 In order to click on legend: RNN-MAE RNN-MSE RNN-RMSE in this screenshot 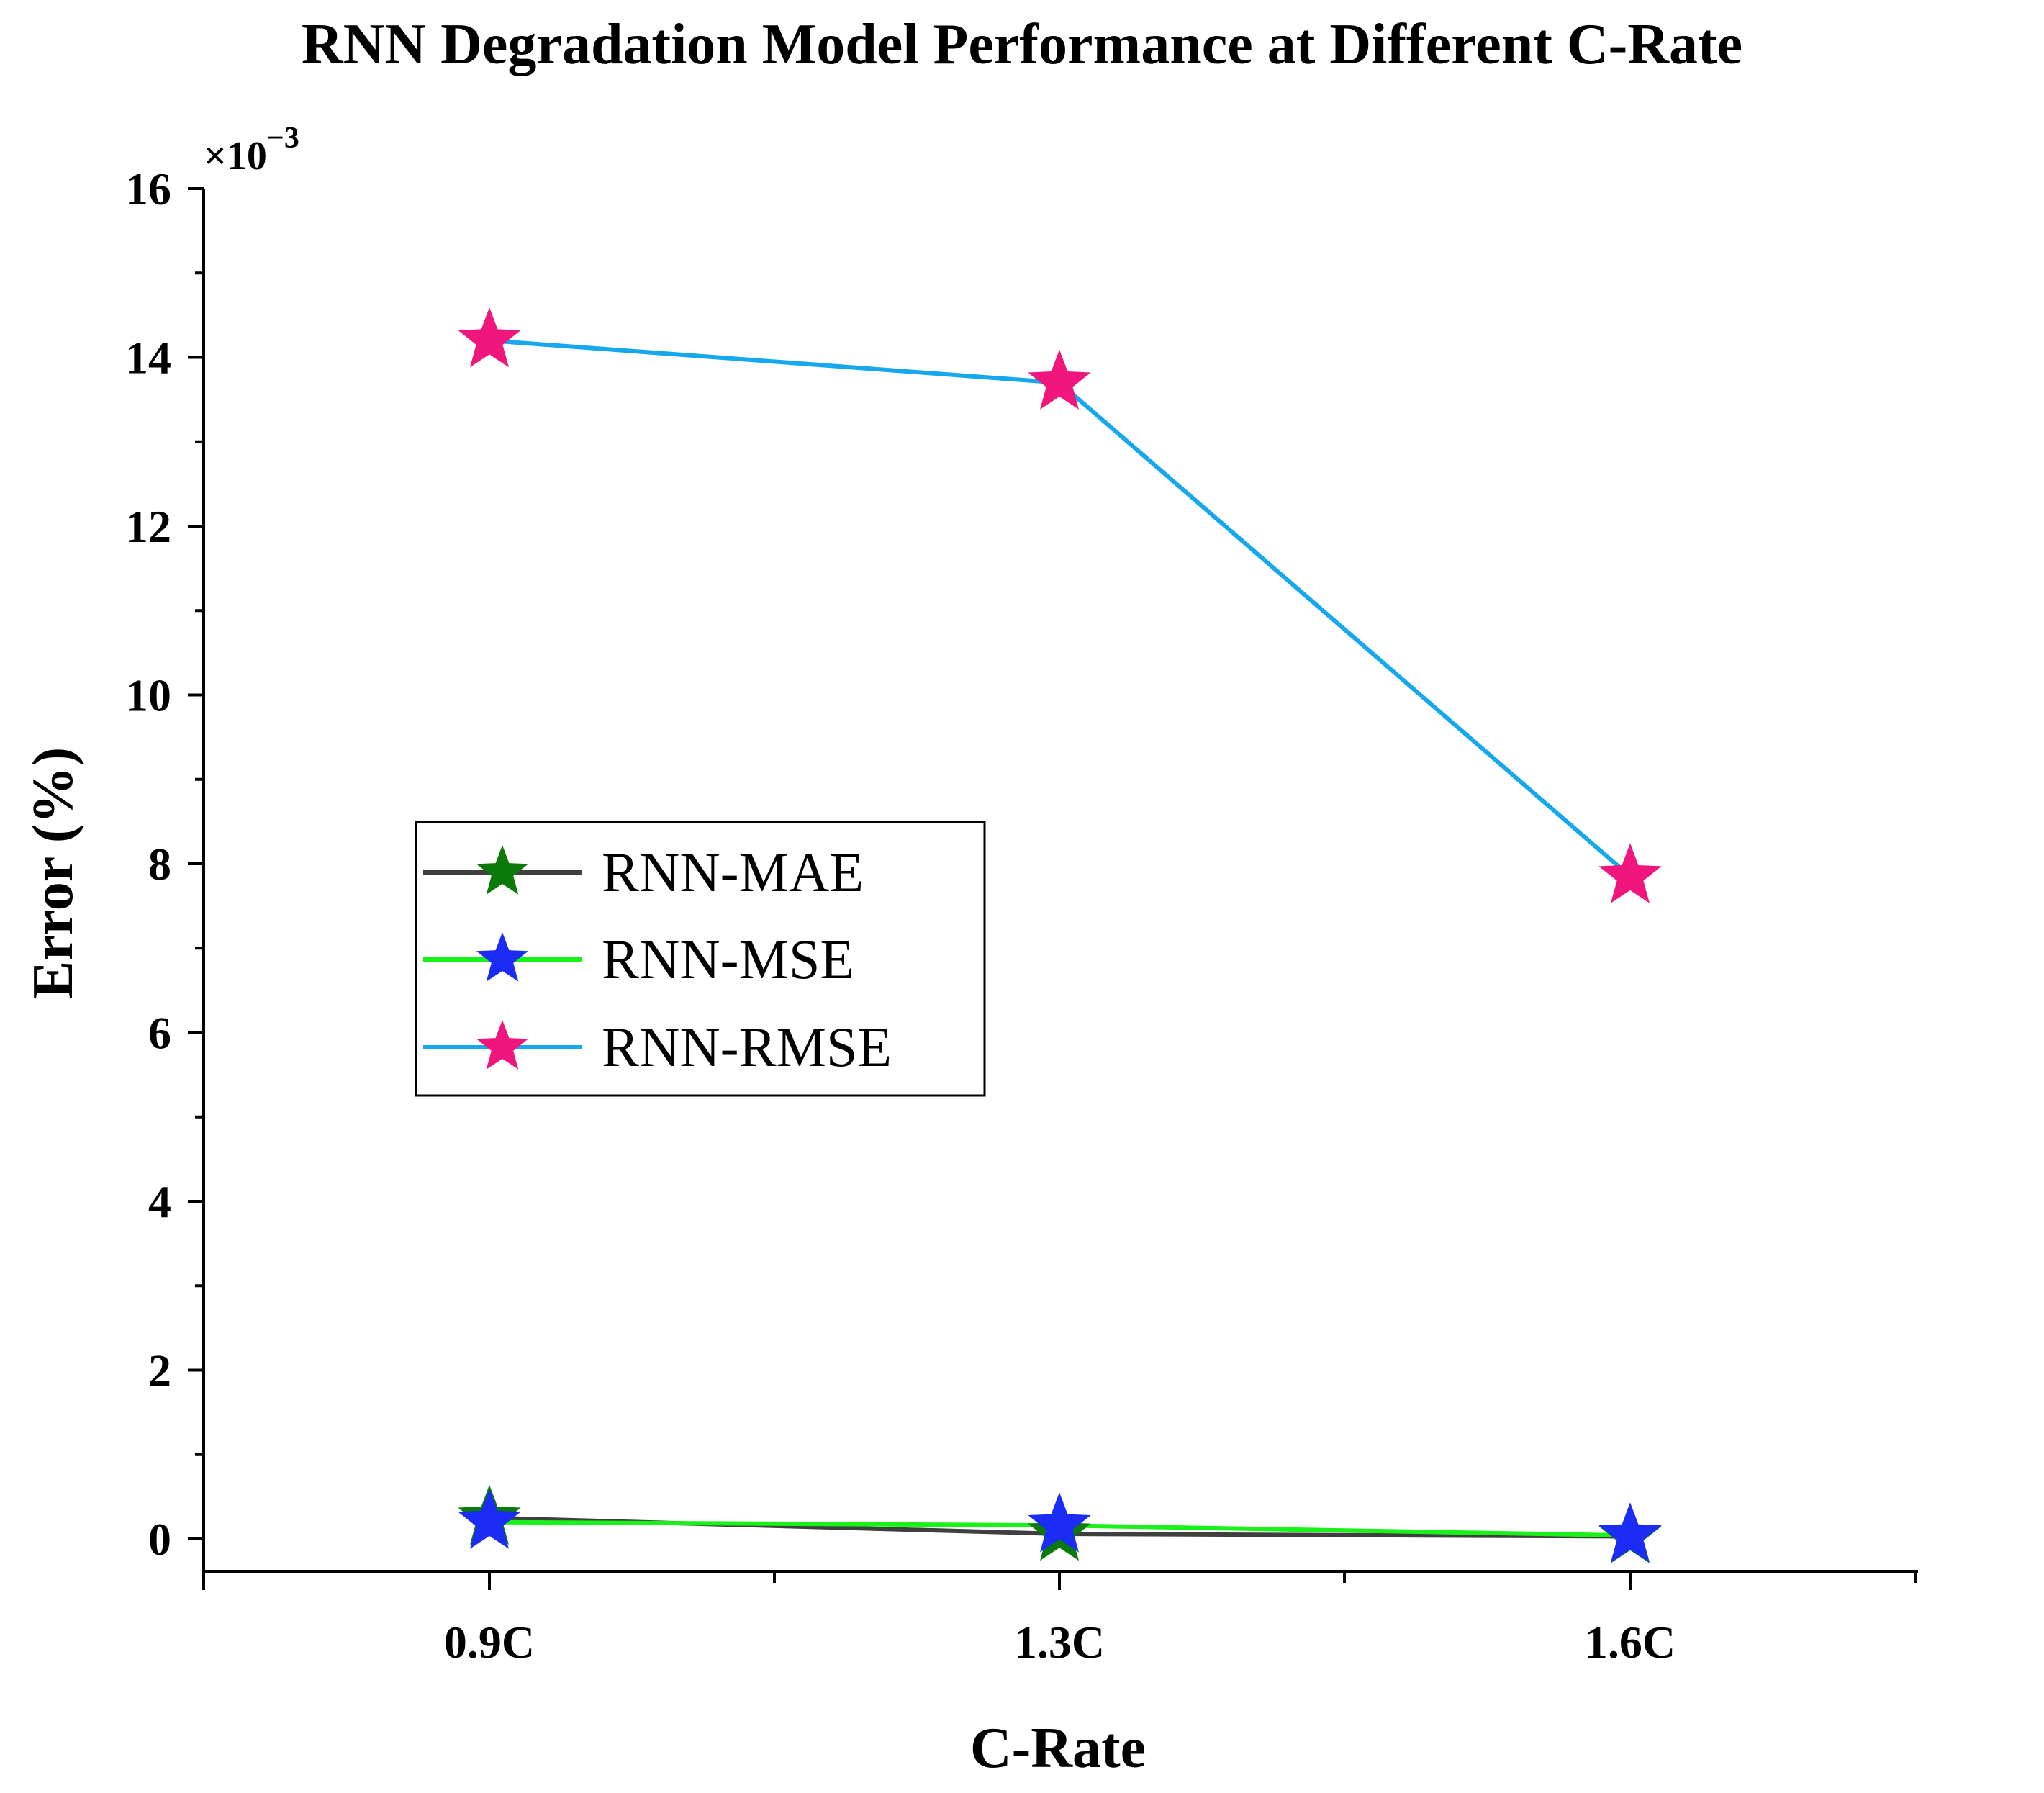, I will do `click(700, 959)`.